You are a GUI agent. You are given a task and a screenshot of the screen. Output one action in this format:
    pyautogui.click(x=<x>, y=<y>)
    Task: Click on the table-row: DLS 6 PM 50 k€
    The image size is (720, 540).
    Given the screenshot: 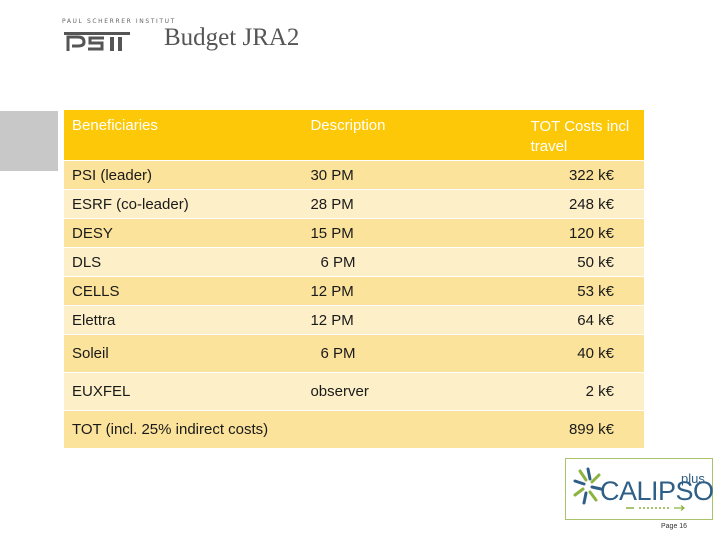 What is the action you would take?
    pyautogui.click(x=354, y=261)
    